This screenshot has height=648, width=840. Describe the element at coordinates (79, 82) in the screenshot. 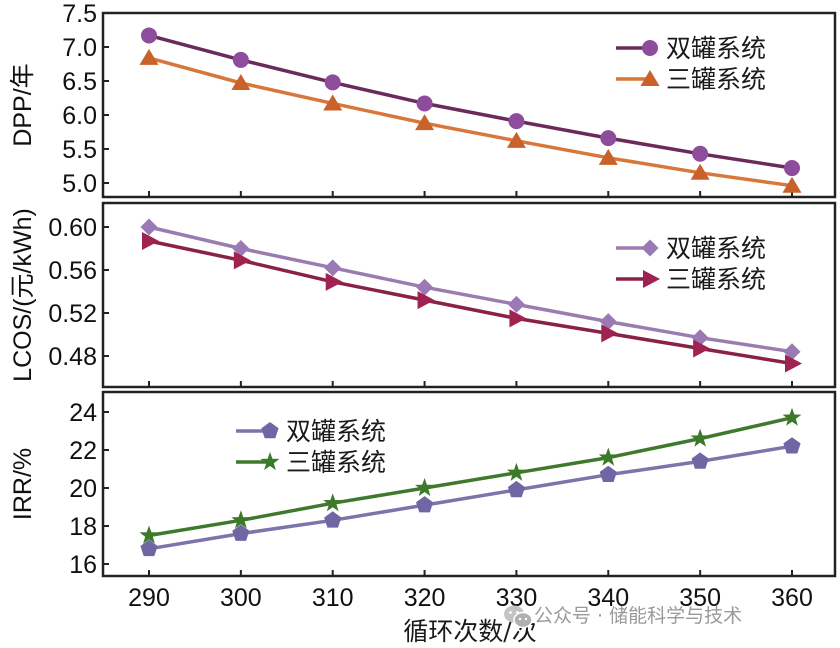

I see `y-tick-label: 6.5` at that location.